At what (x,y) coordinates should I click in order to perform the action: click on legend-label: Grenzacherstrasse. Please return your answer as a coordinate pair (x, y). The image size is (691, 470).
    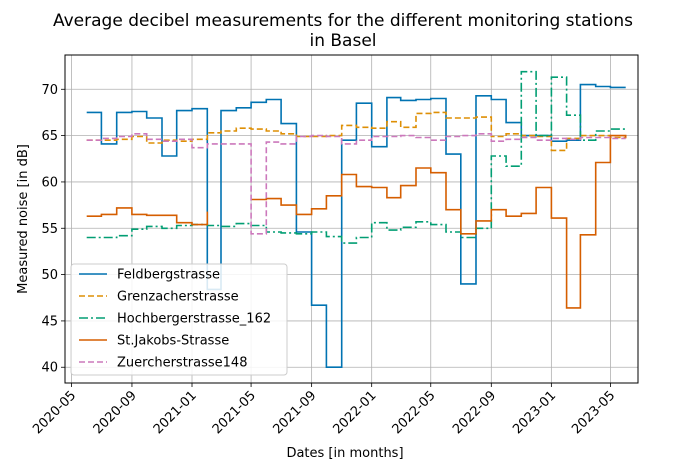
    Looking at the image, I should click on (178, 297).